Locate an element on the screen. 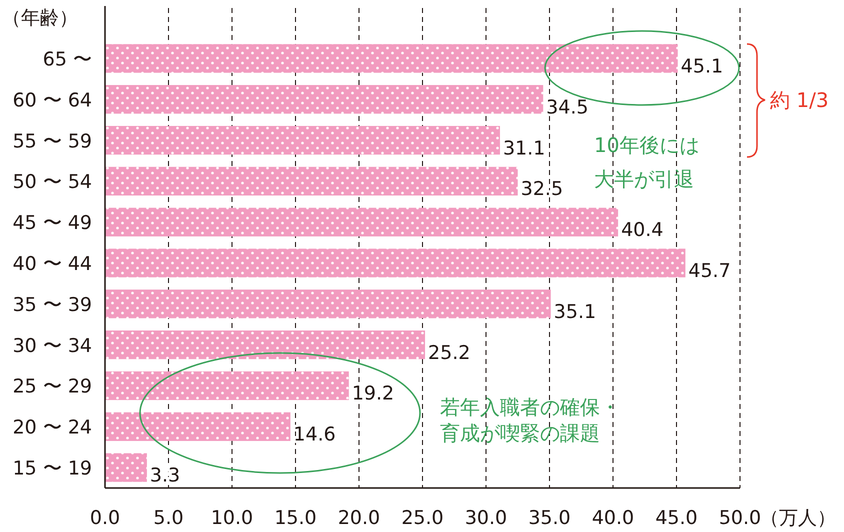 The height and width of the screenshot is (532, 844). y-tick-label: 35 〜 39 is located at coordinates (52, 305).